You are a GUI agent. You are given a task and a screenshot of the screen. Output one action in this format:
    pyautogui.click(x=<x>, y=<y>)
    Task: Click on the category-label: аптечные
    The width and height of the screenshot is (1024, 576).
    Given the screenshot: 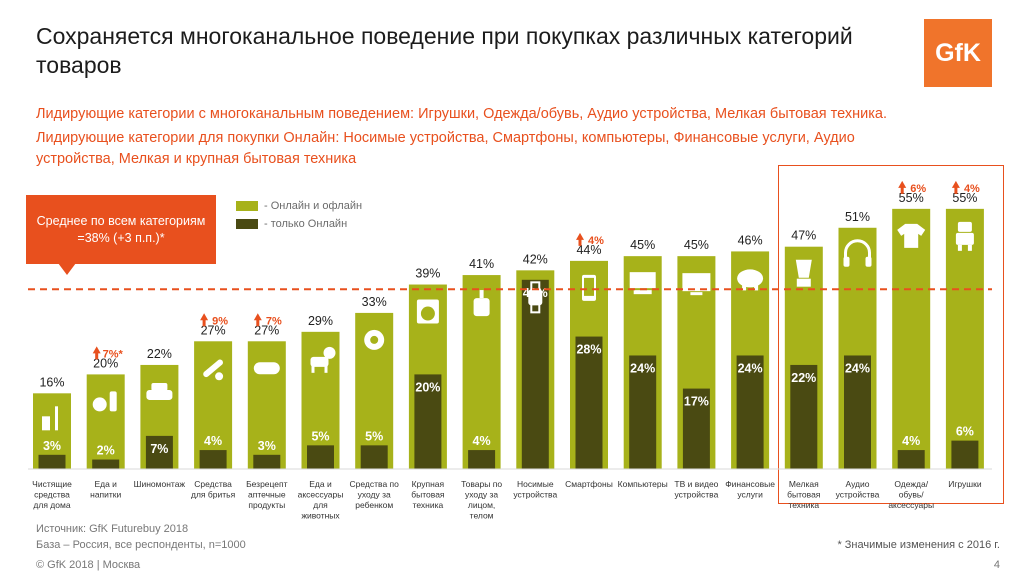 What is the action you would take?
    pyautogui.click(x=267, y=495)
    